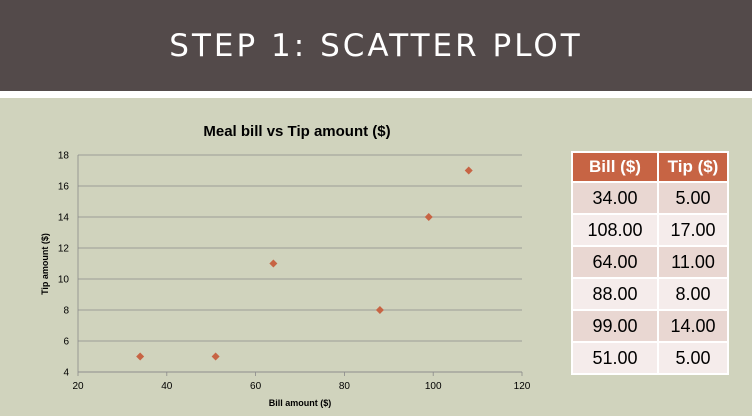 This screenshot has height=416, width=752. Describe the element at coordinates (615, 167) in the screenshot. I see `column-header-bill: Bill ($)` at that location.